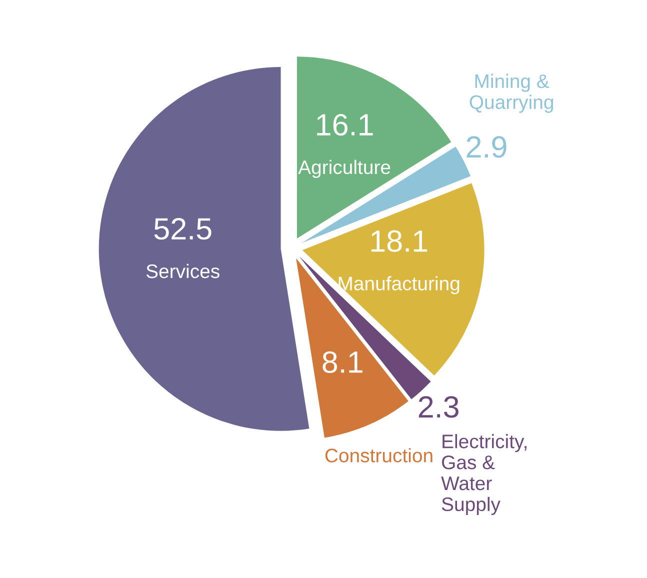 Image resolution: width=647 pixels, height=578 pixels. I want to click on data-label: 8.1, so click(342, 362).